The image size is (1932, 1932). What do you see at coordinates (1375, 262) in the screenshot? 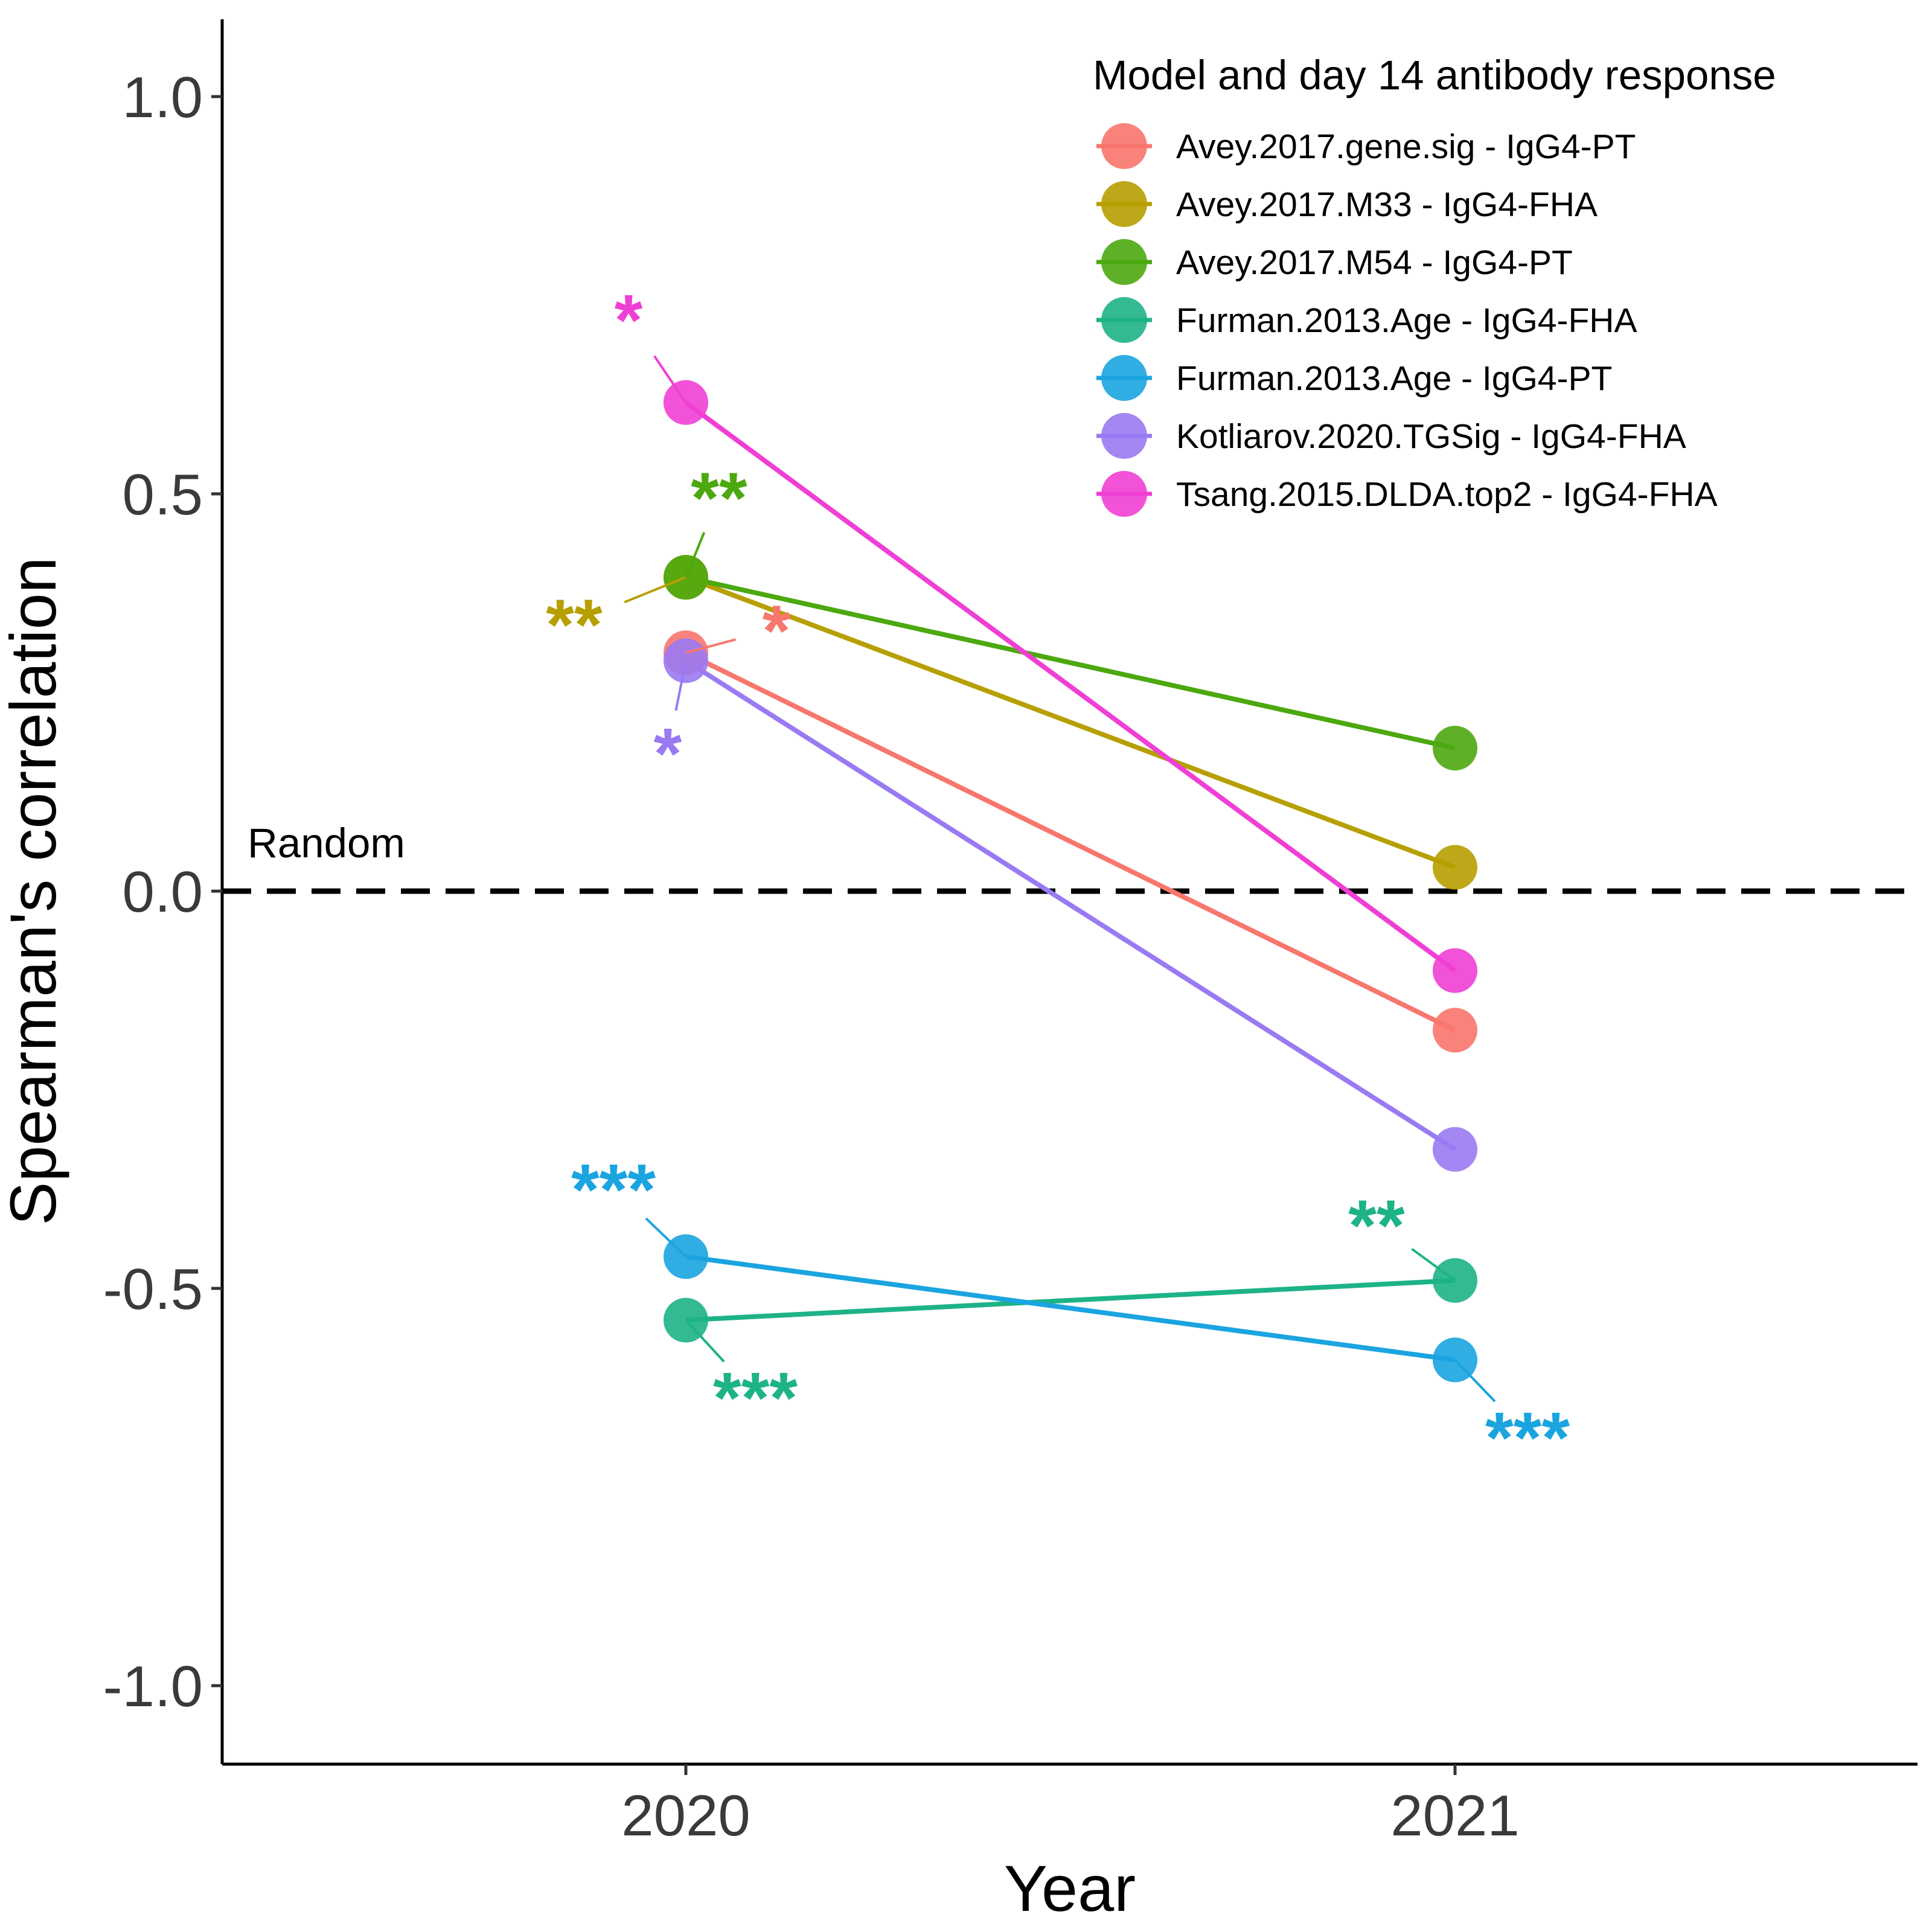
I see `legend-label: Avey.2017.M54 - IgG4-PT` at bounding box center [1375, 262].